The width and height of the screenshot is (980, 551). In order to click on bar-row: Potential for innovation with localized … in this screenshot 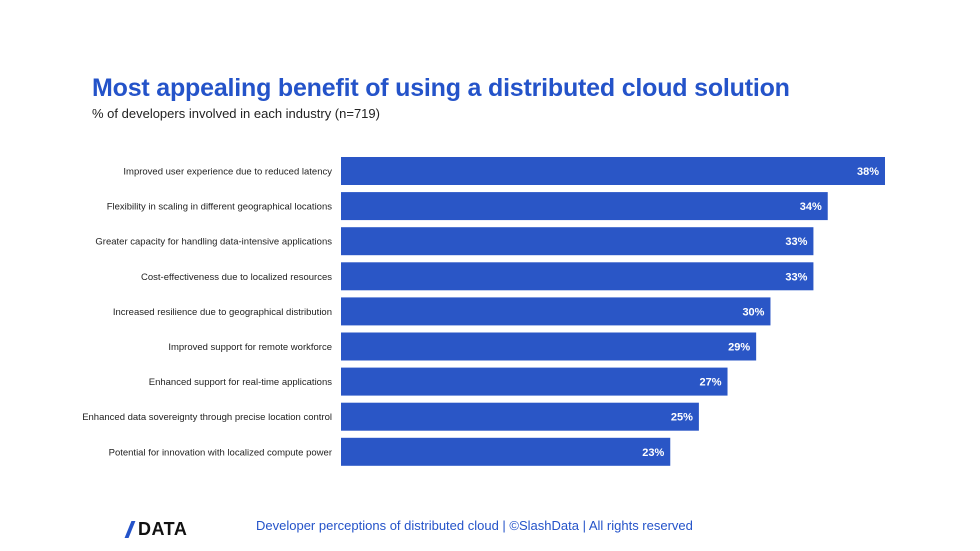, I will do `click(390, 451)`.